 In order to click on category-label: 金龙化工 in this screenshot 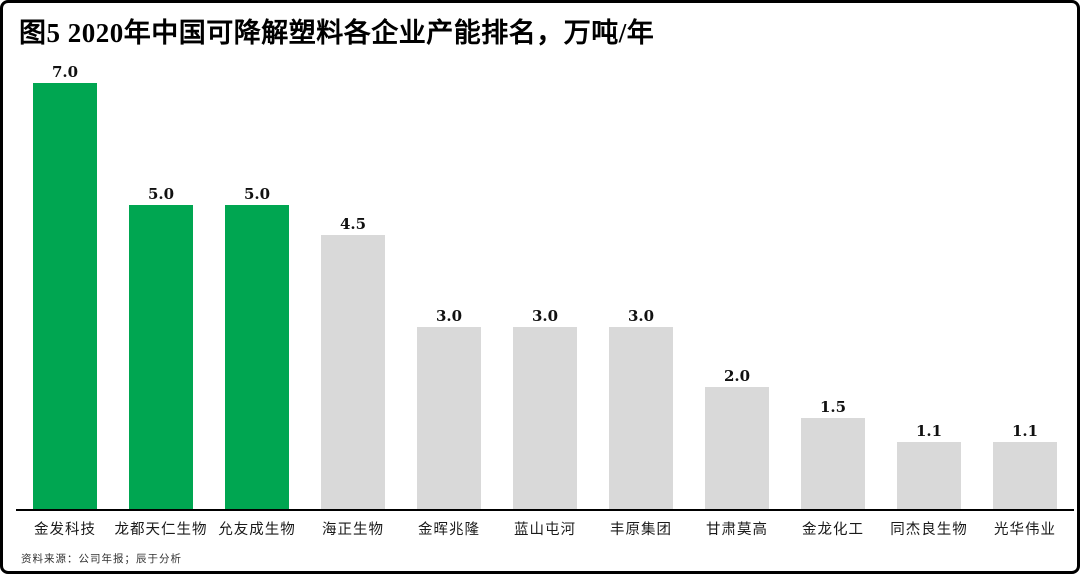, I will do `click(833, 530)`.